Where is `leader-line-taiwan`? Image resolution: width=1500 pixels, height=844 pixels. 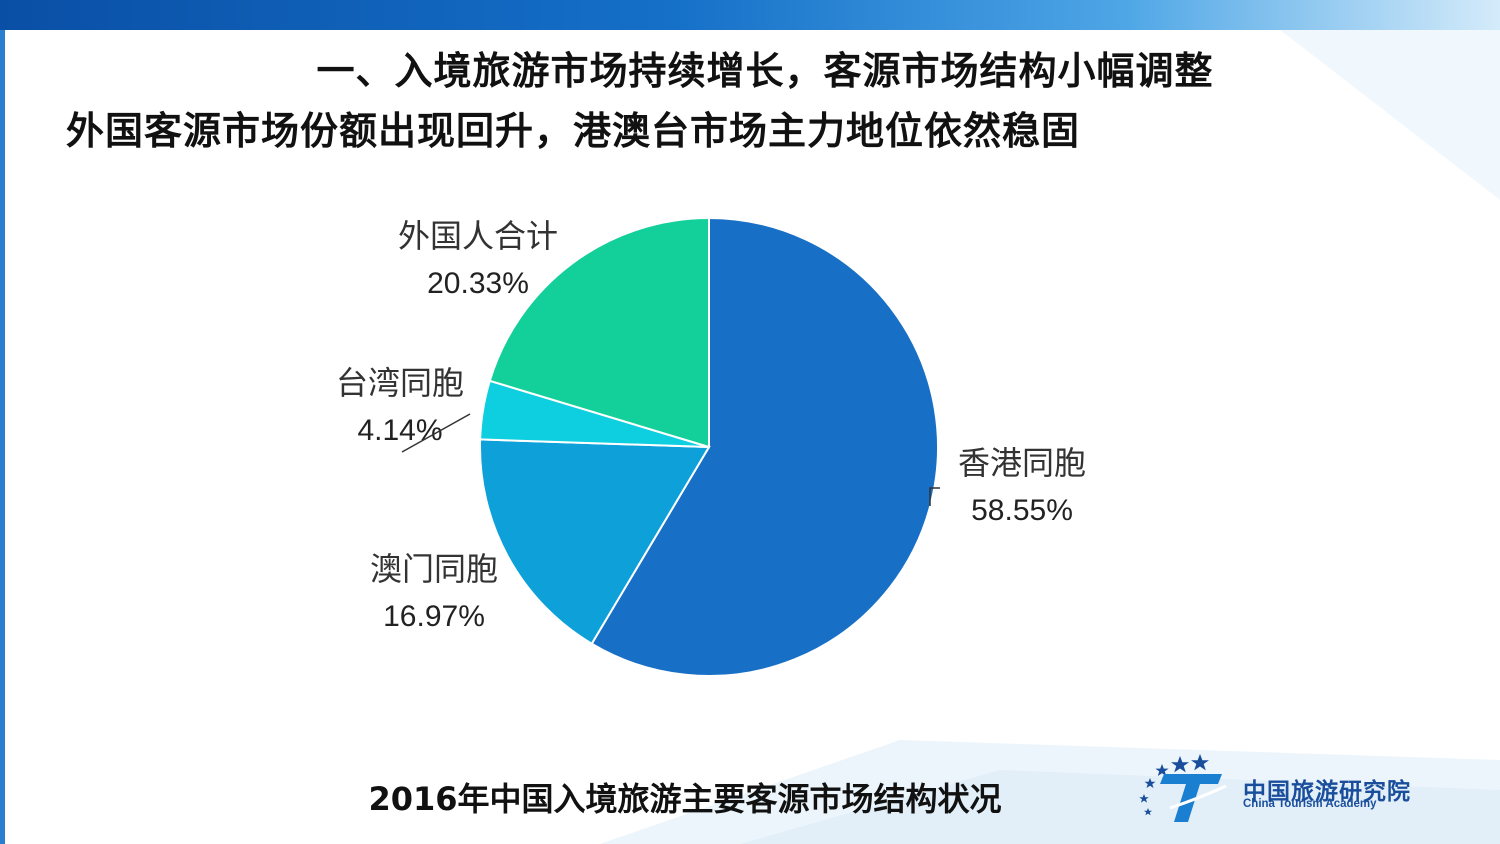
leader-line-taiwan is located at coordinates (436, 433).